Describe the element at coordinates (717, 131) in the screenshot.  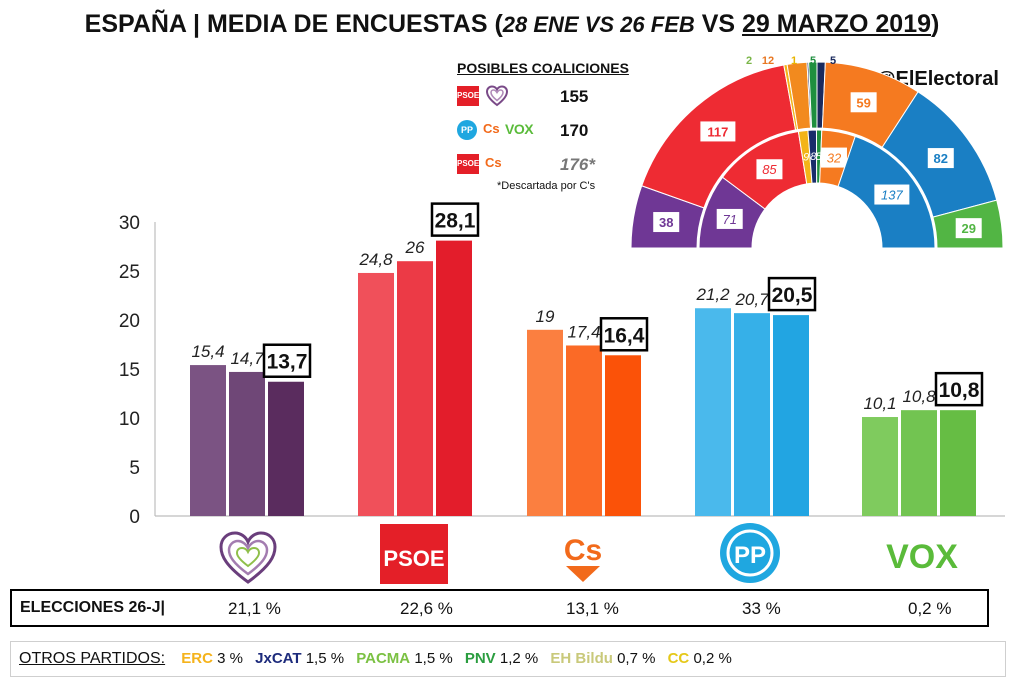
I see `segment-label: 117` at that location.